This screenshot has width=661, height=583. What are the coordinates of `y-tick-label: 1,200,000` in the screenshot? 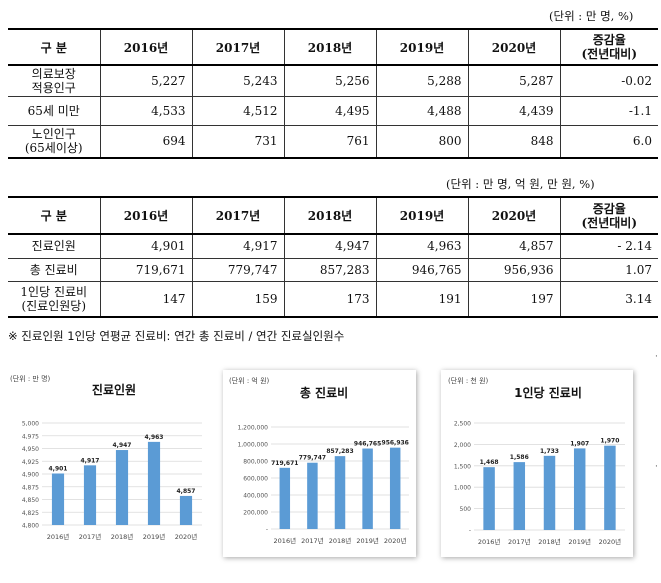 It's located at (252, 428).